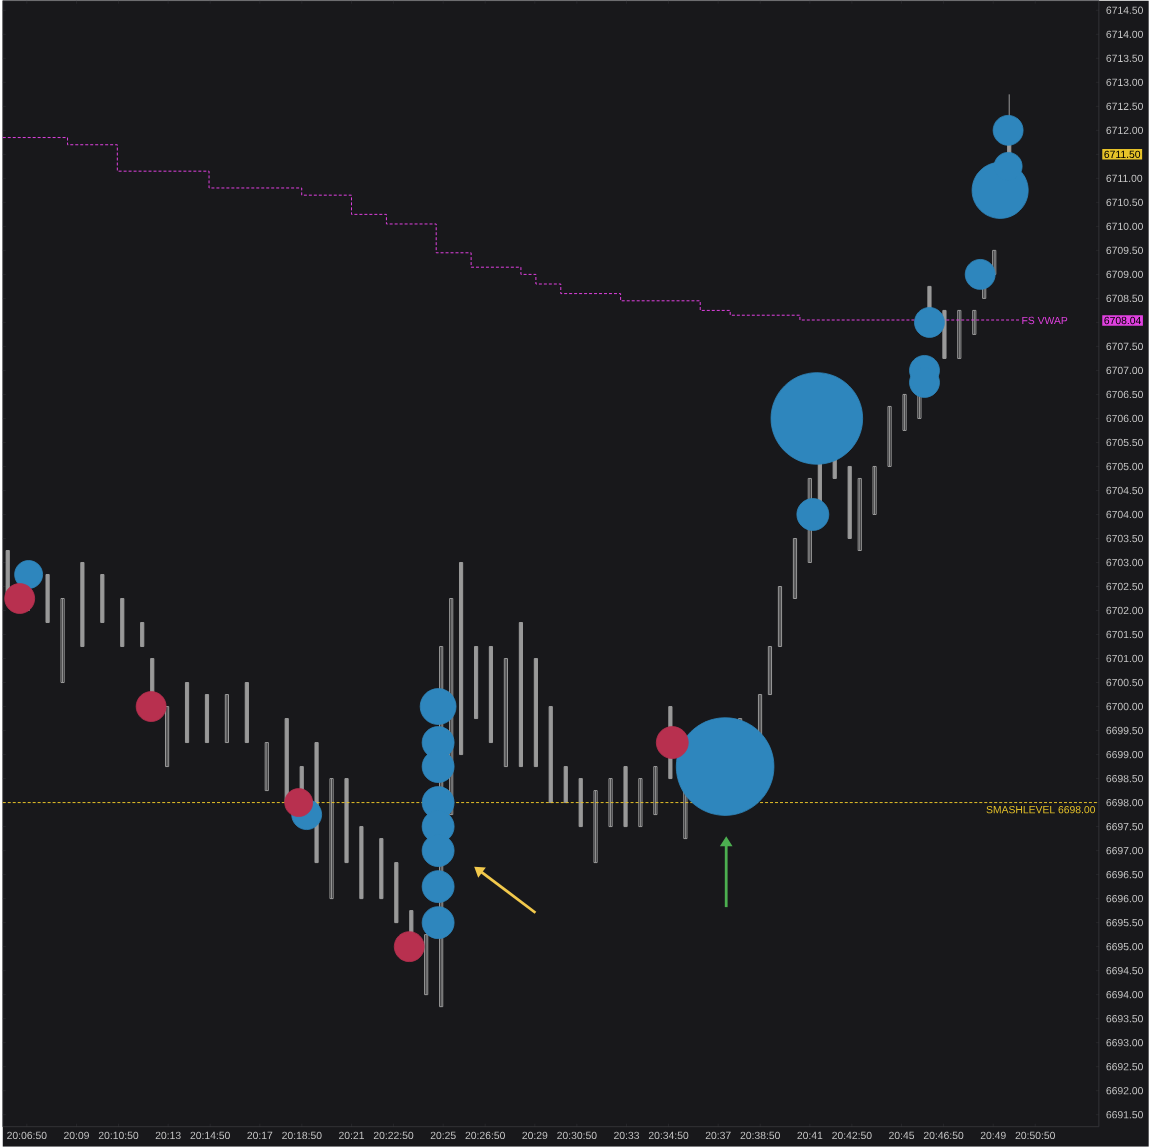  I want to click on y-tick-label: 6697.00, so click(1124, 851).